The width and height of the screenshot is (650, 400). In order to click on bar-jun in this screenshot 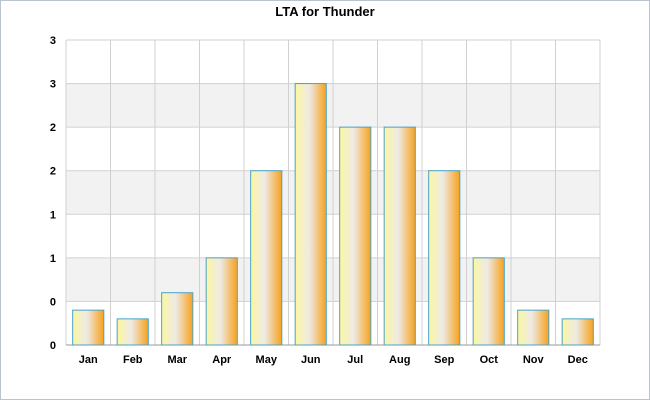, I will do `click(310, 214)`.